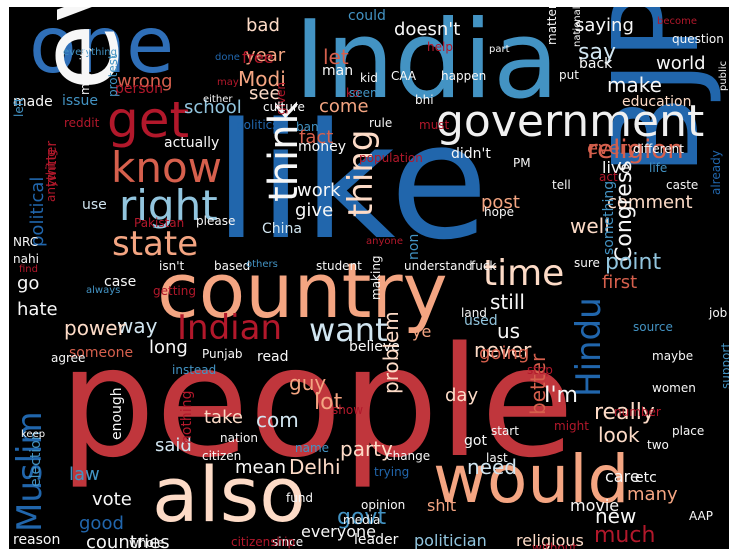 This screenshot has width=738, height=559. Describe the element at coordinates (19, 107) in the screenshot. I see `cloud-word: left` at that location.